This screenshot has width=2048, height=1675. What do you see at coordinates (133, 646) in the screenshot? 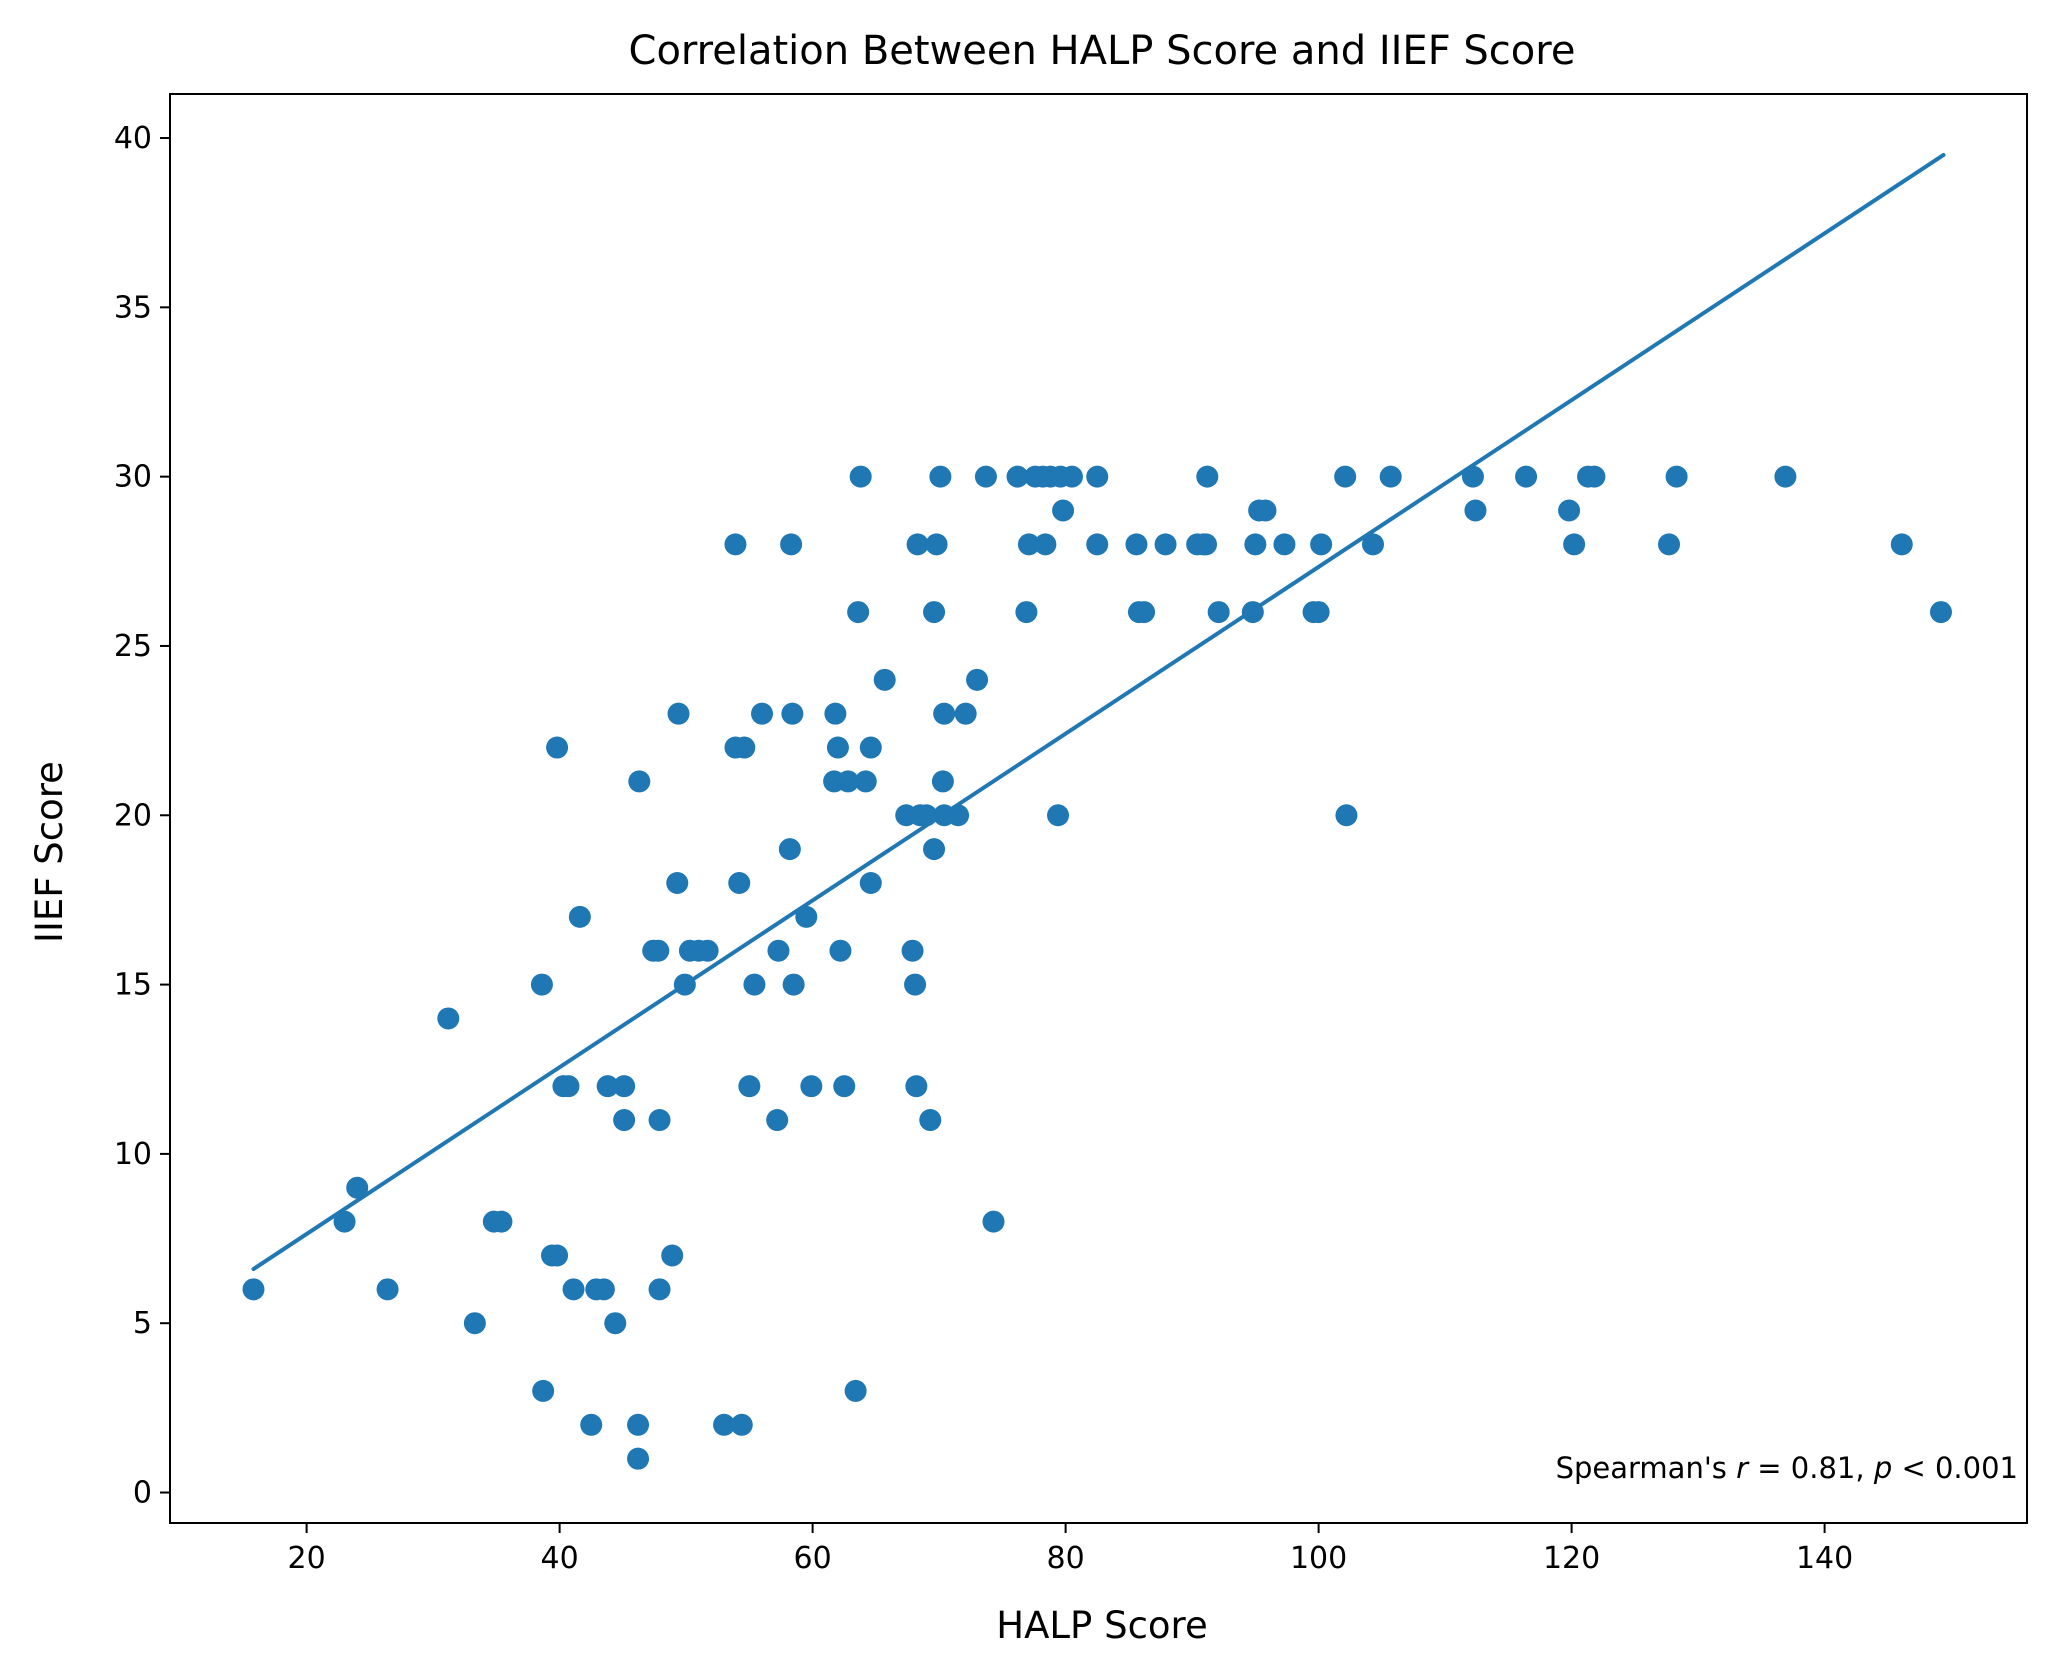
I see `y-tick-label: 25` at bounding box center [133, 646].